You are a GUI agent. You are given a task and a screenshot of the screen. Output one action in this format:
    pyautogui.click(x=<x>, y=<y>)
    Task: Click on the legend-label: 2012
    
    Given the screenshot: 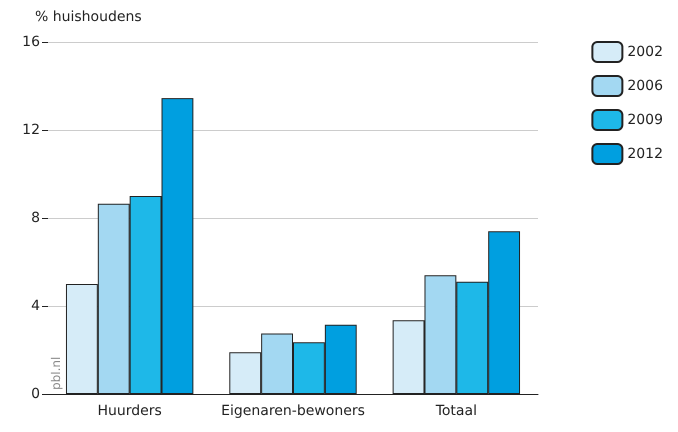 What is the action you would take?
    pyautogui.click(x=645, y=154)
    